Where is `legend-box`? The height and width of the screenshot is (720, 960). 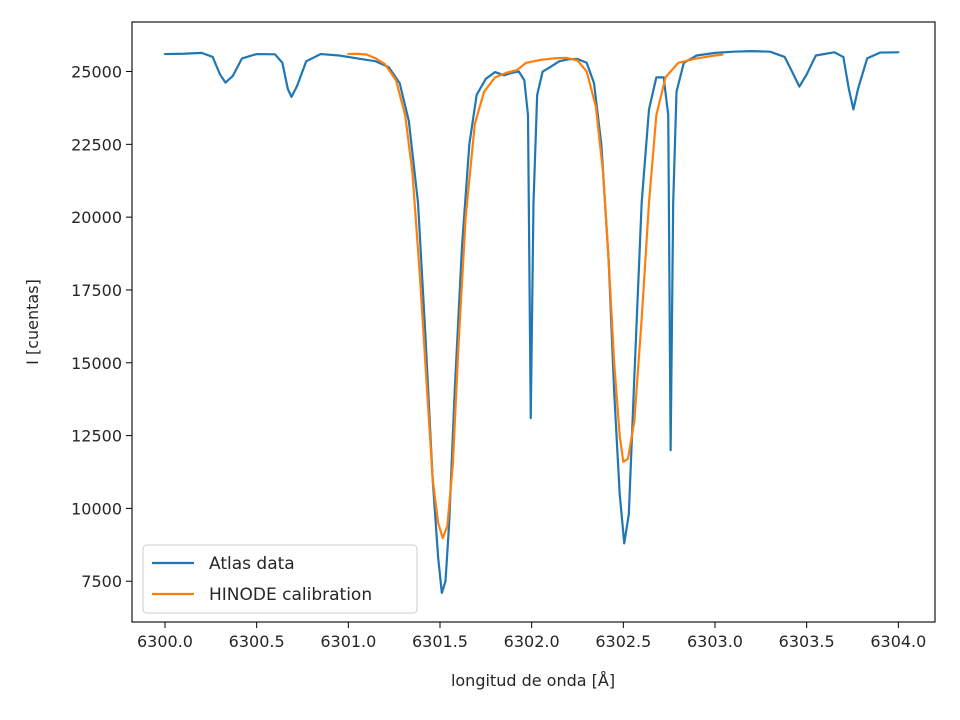
legend-box is located at coordinates (280, 579).